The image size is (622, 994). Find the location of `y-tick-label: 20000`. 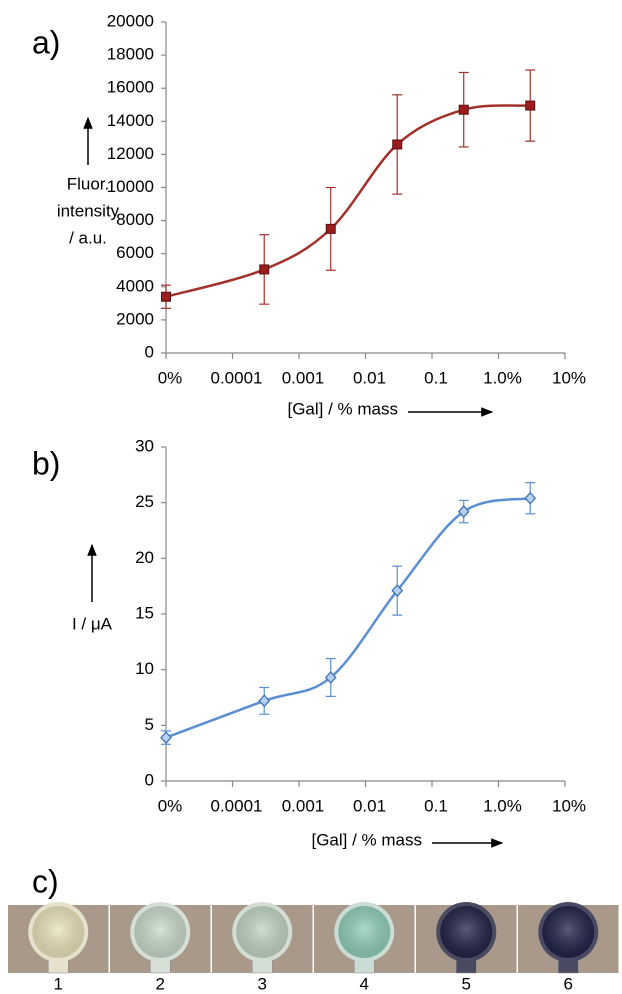

y-tick-label: 20000 is located at coordinates (130, 20).